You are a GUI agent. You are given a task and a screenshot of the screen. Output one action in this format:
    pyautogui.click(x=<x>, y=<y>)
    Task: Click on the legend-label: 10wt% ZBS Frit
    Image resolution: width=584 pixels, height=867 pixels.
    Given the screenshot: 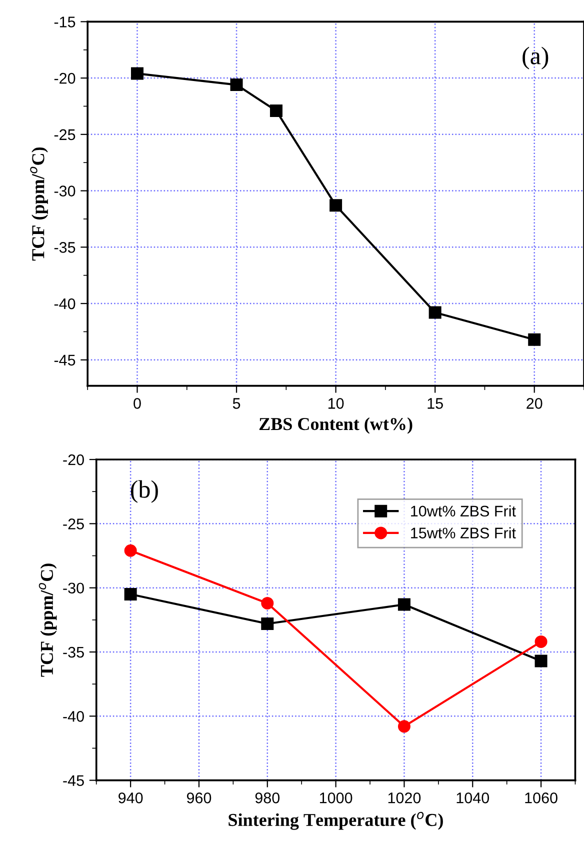 What is the action you would take?
    pyautogui.click(x=463, y=511)
    